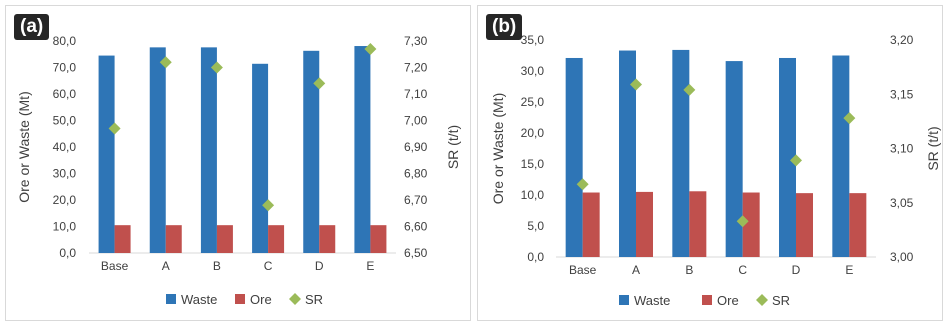  I want to click on y2-tick-label: 3,10, so click(902, 149).